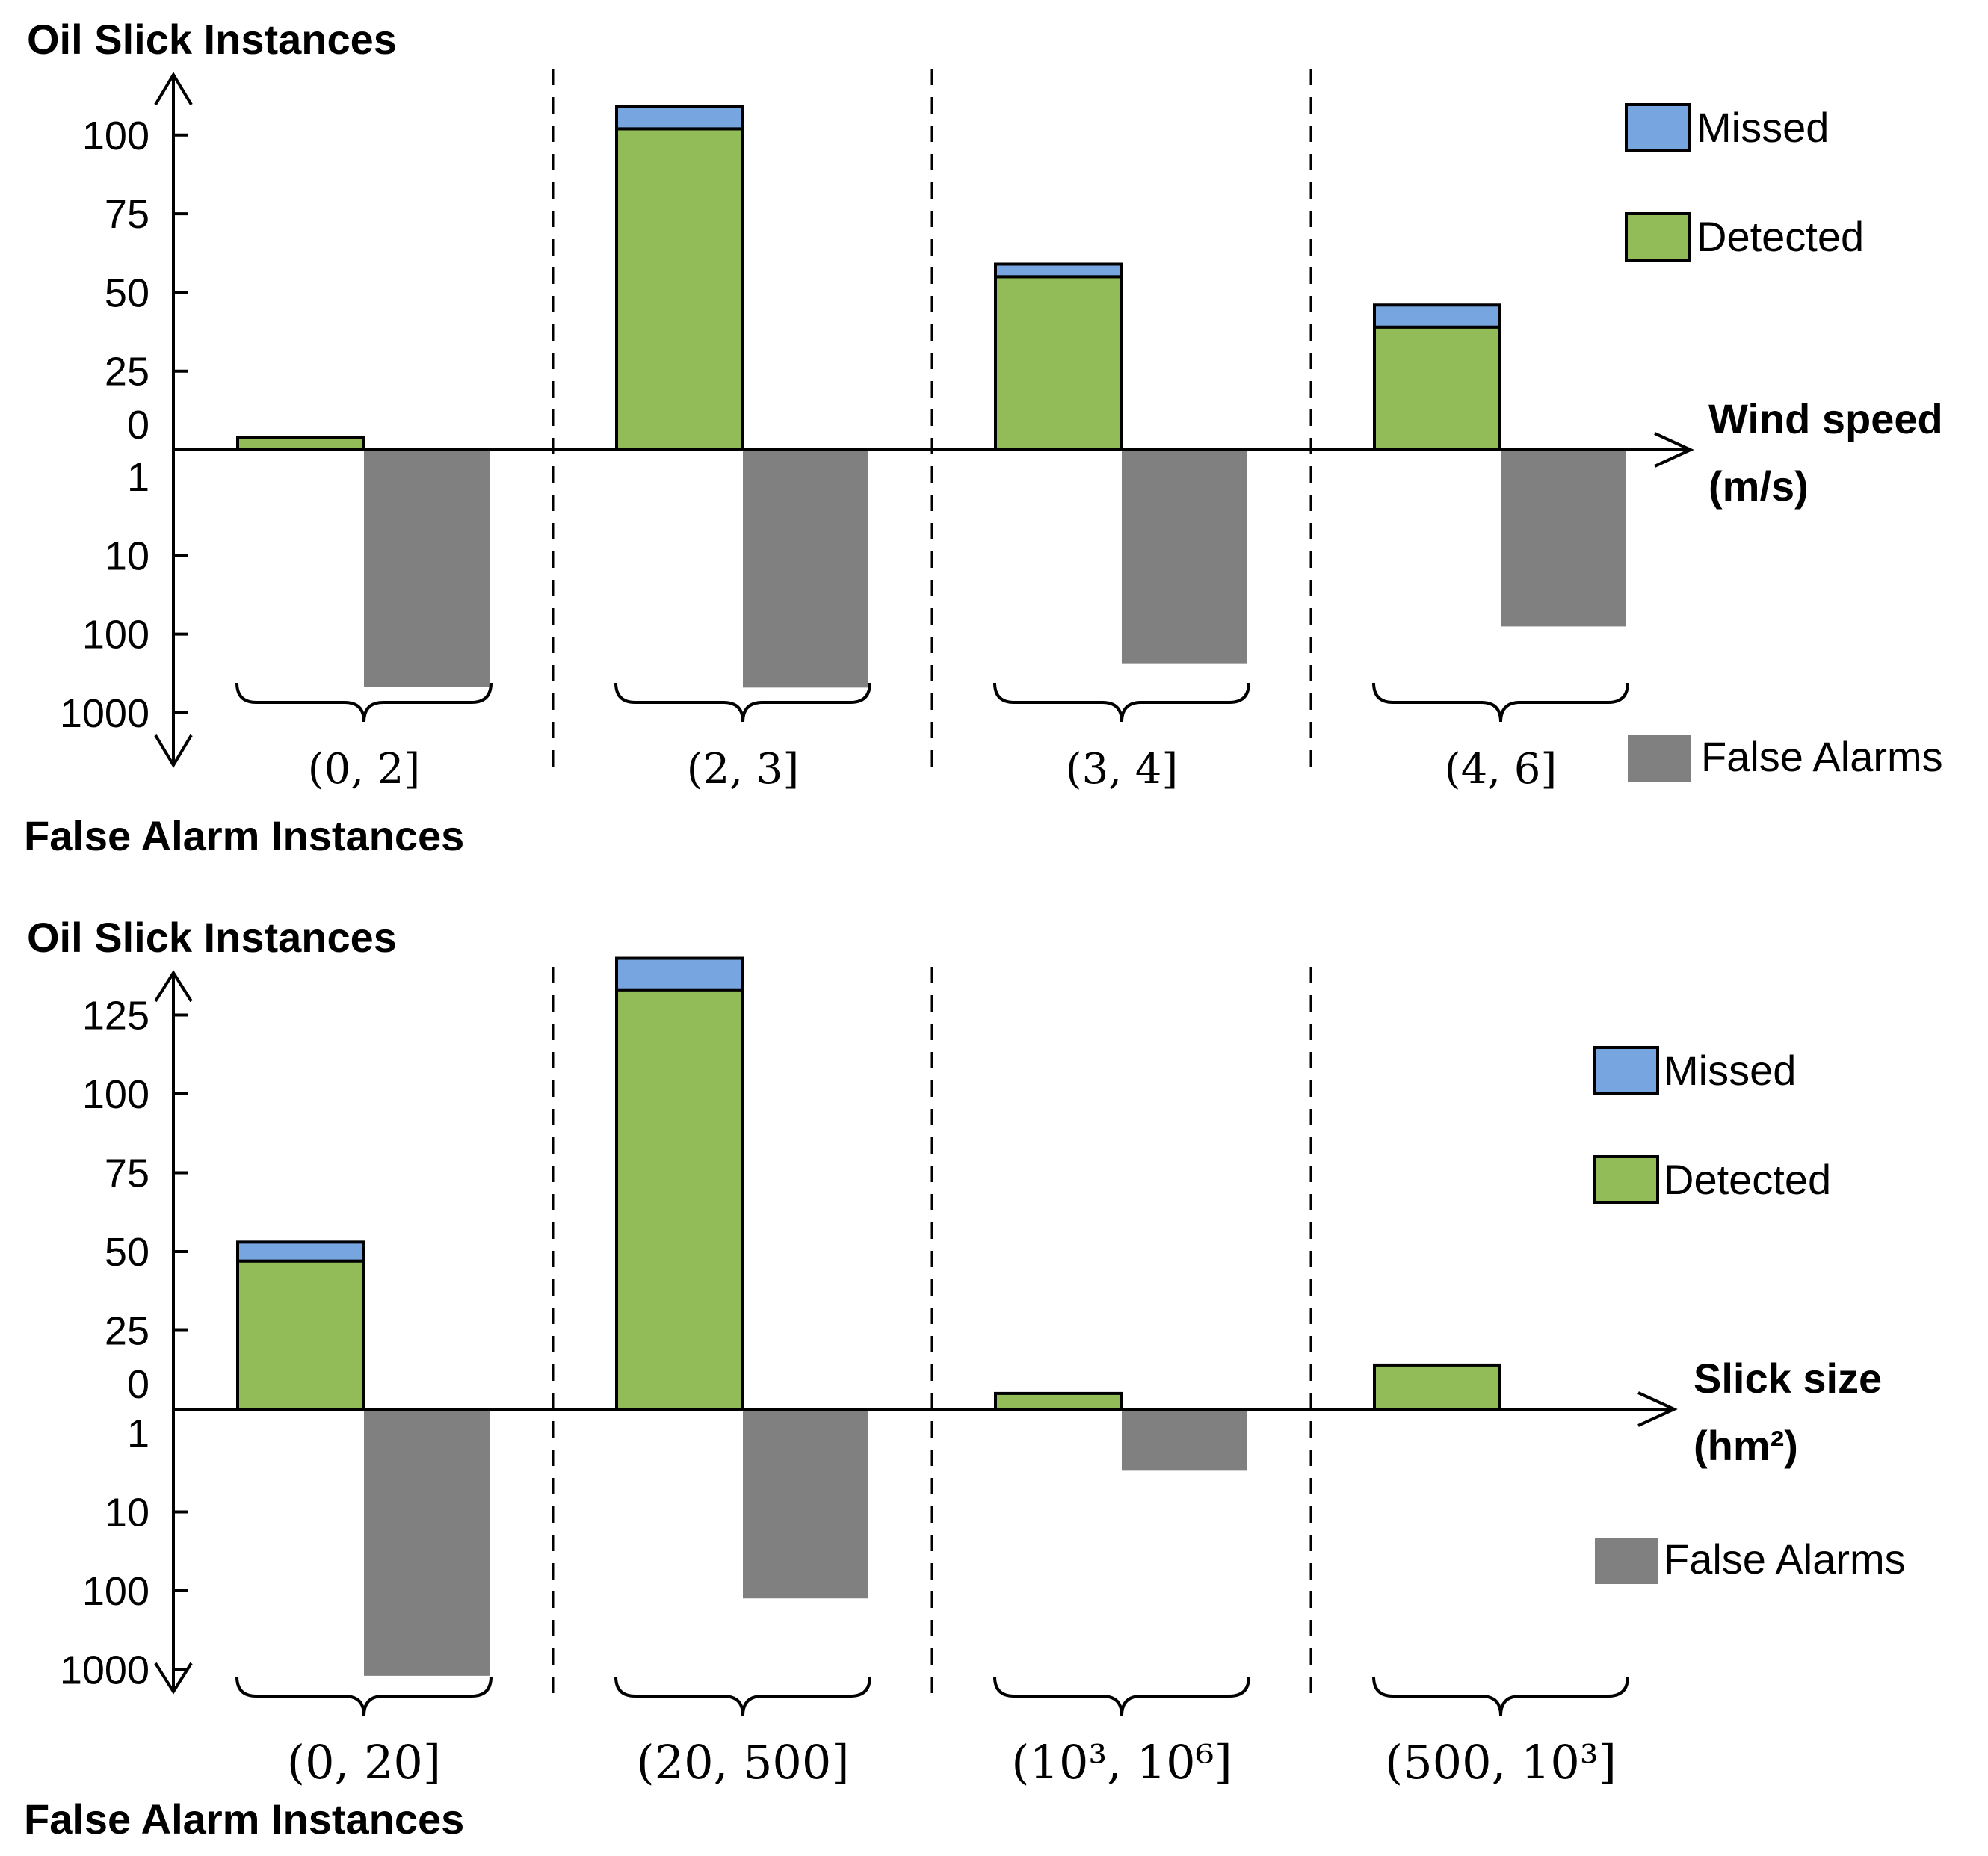 The height and width of the screenshot is (1856, 1988). What do you see at coordinates (135, 1200) in the screenshot?
I see `top-ticks: 0 25 50 75 100 125` at bounding box center [135, 1200].